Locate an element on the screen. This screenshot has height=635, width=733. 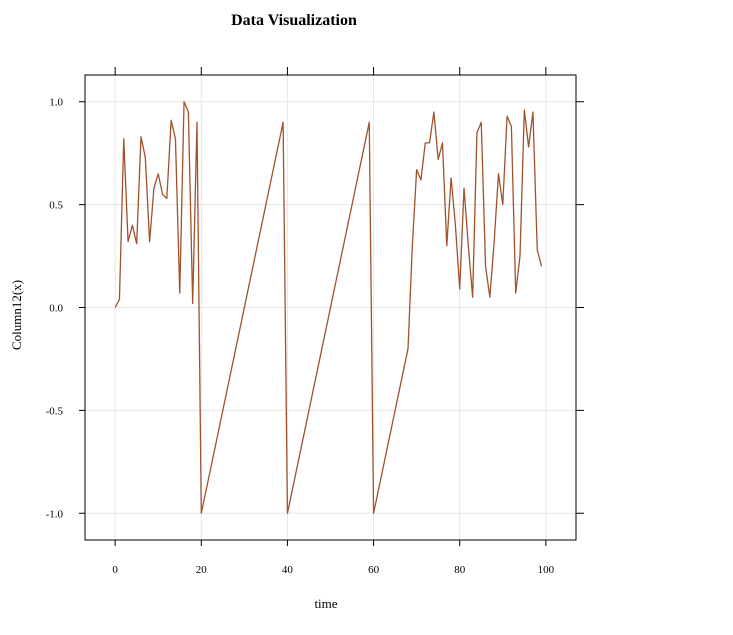
x-tick-label: 60 is located at coordinates (374, 570).